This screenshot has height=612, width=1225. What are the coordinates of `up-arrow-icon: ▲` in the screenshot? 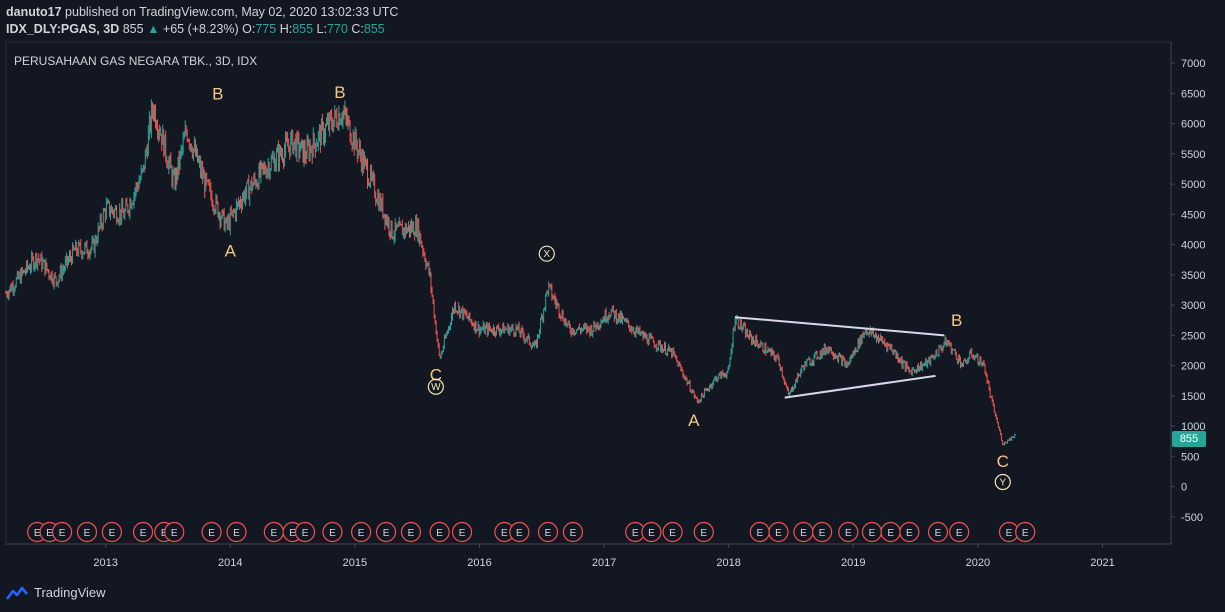 It's located at (153, 29).